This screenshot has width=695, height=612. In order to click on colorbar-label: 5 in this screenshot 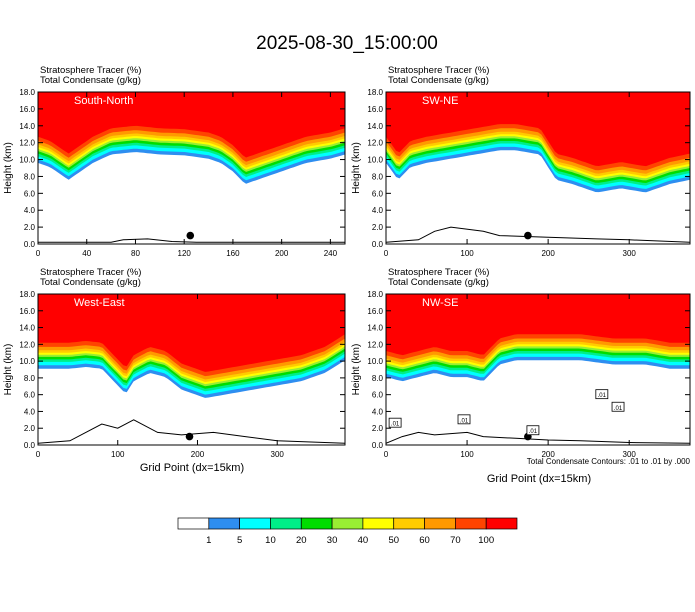, I will do `click(239, 540)`.